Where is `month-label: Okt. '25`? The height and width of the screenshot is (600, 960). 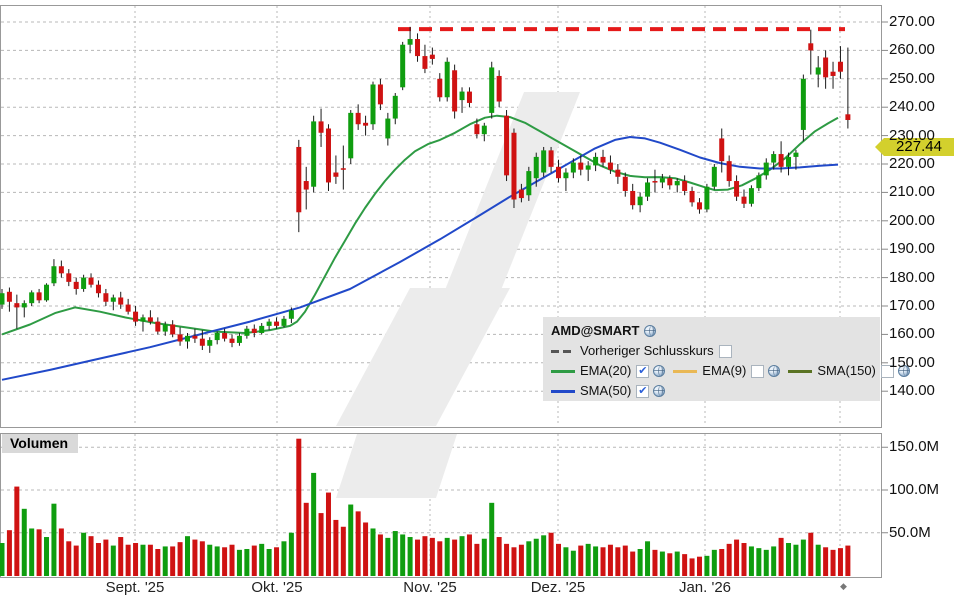
month-label: Okt. '25 is located at coordinates (277, 587).